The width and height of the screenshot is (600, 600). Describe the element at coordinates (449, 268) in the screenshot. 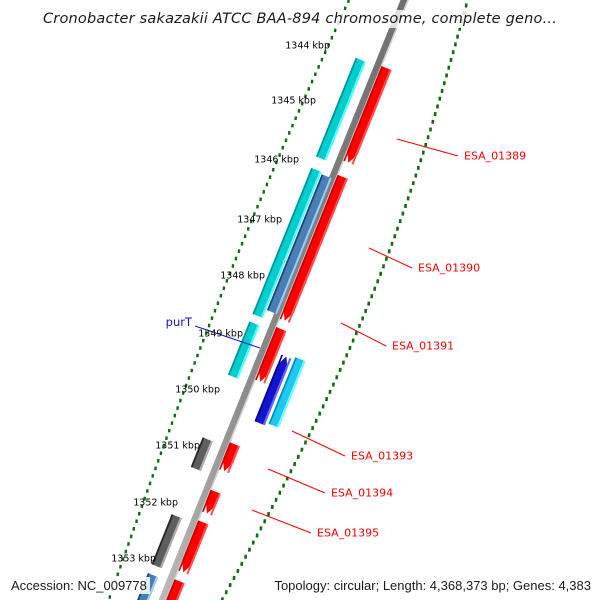

I see `gene-label-ESA_01390: ESA_01390` at that location.